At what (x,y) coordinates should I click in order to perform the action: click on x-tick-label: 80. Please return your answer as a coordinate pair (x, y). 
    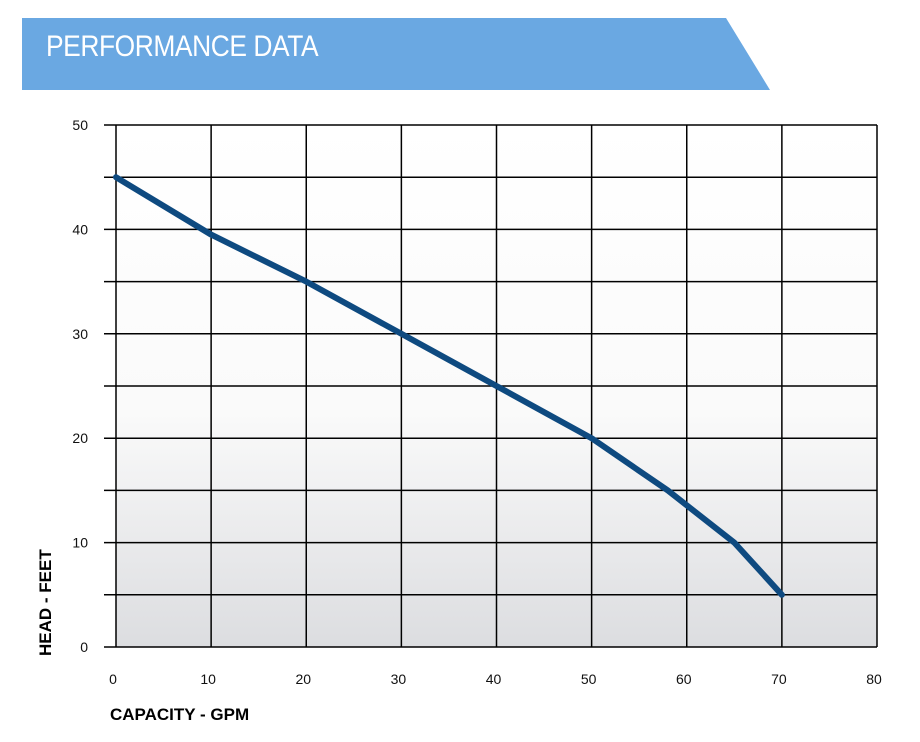
    Looking at the image, I should click on (874, 679).